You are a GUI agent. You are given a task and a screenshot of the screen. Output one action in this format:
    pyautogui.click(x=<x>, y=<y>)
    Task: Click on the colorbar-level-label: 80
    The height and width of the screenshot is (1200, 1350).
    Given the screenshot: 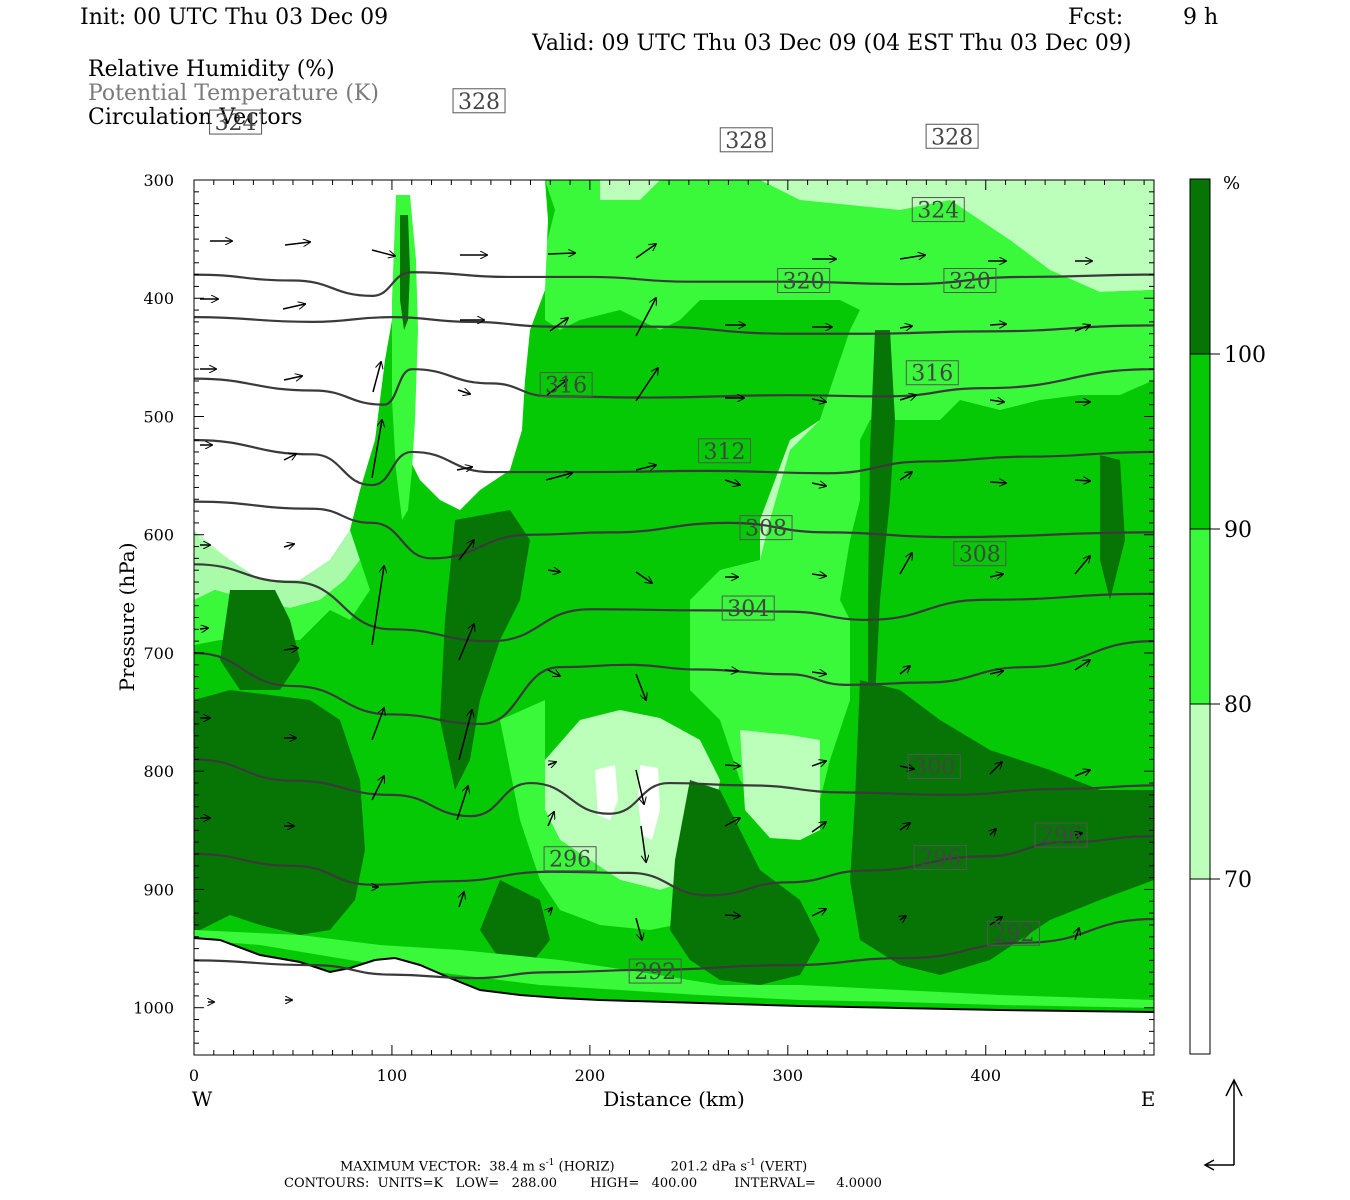 What is the action you would take?
    pyautogui.click(x=1238, y=705)
    